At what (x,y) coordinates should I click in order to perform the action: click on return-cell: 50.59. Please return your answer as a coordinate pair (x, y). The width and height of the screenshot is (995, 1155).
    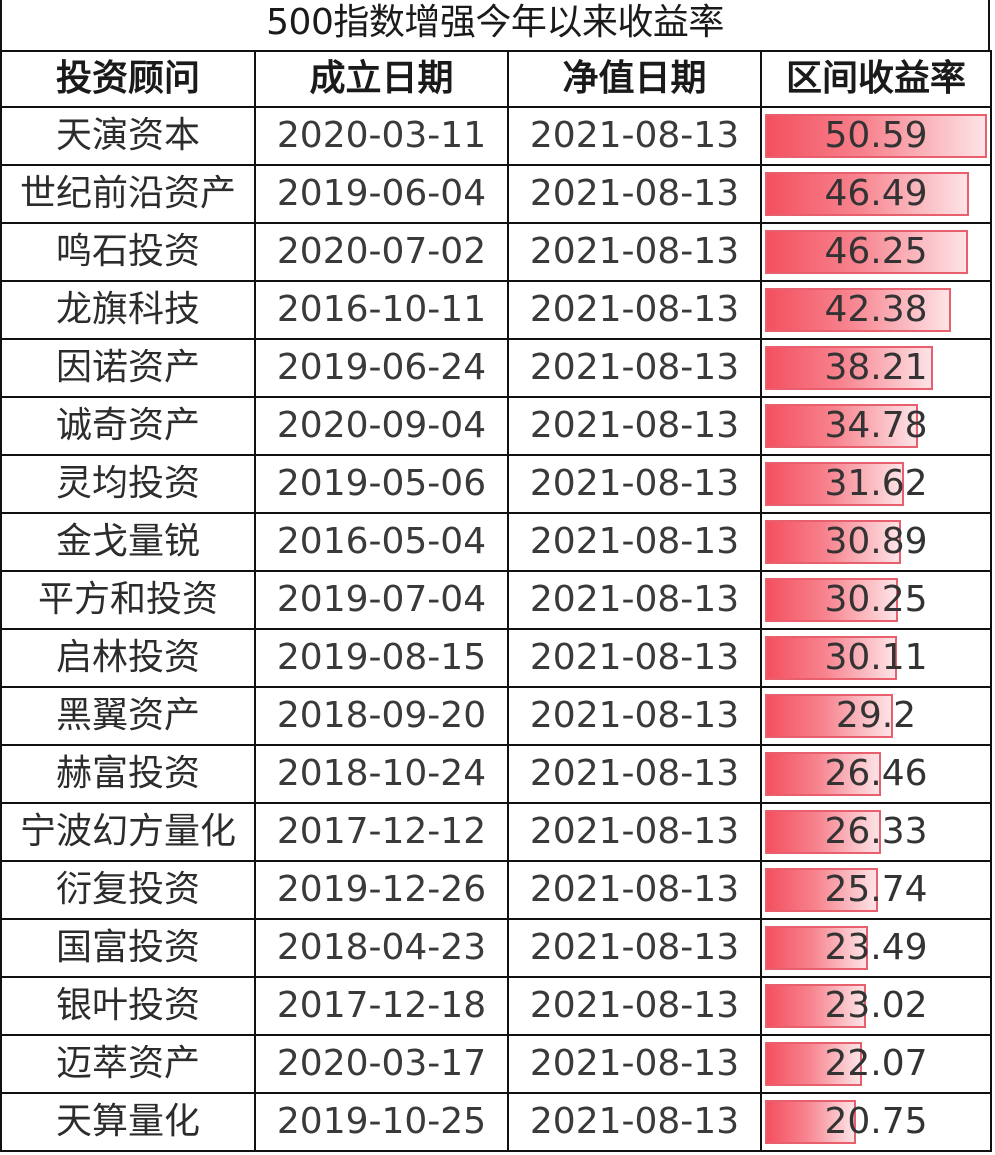
    Looking at the image, I should click on (876, 136).